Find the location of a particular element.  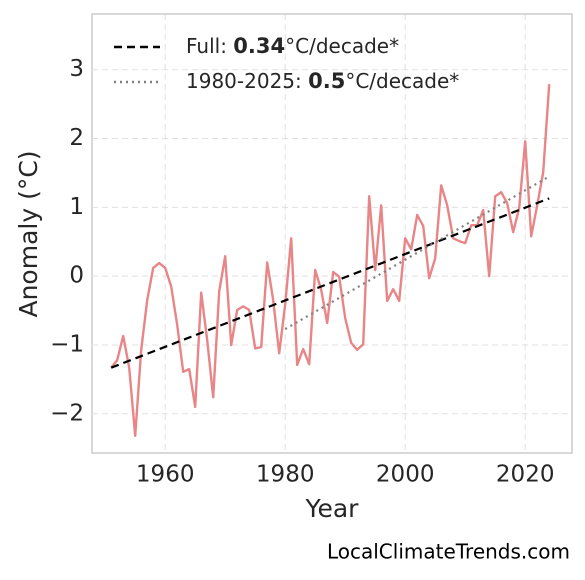

y-tick-label: −1 is located at coordinates (67, 344).